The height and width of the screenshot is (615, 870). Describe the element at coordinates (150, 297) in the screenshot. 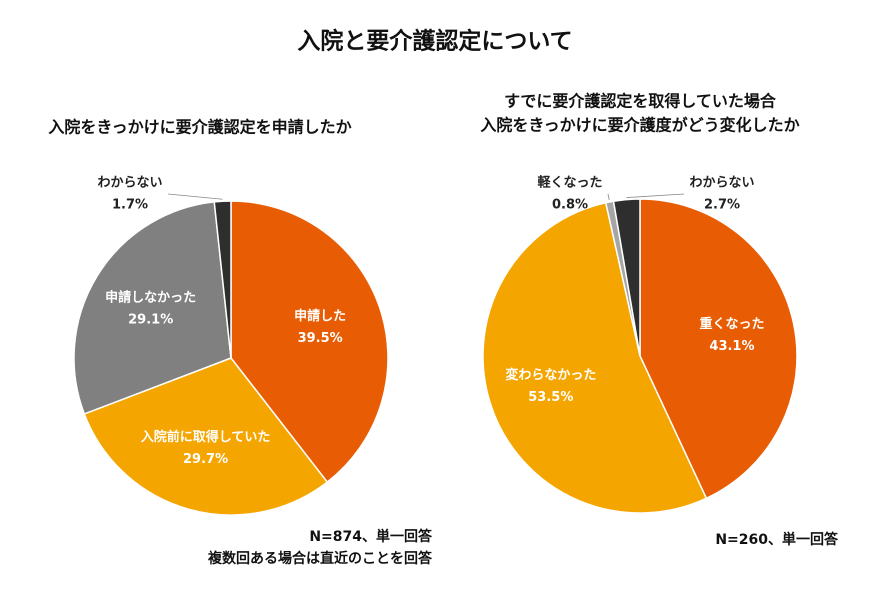

I see `slice-label: 申請しなかった` at that location.